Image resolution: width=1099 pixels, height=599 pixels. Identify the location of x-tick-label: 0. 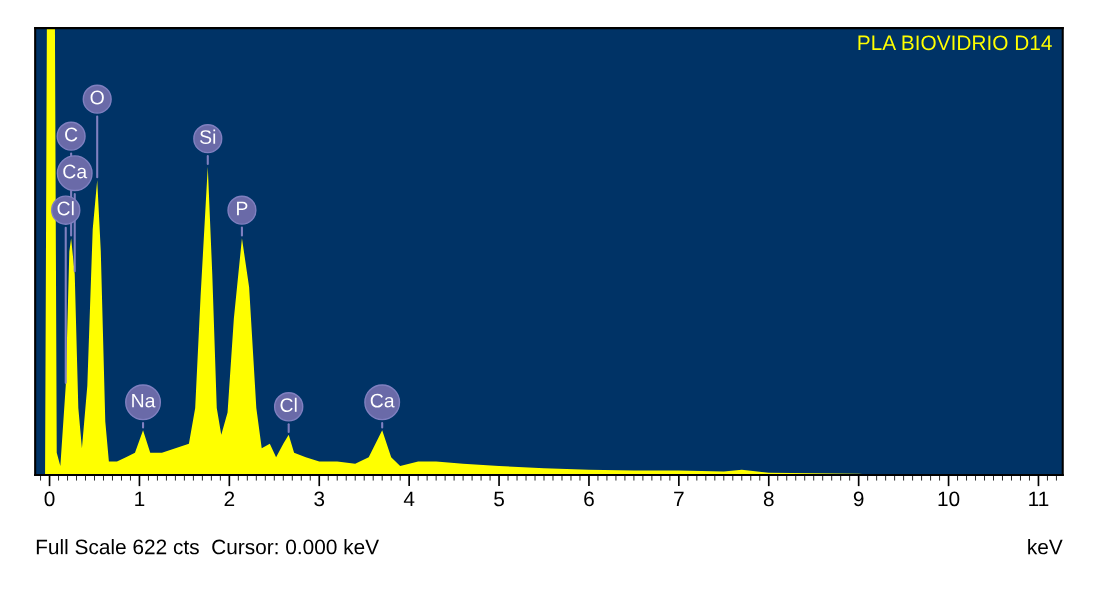
(49, 499).